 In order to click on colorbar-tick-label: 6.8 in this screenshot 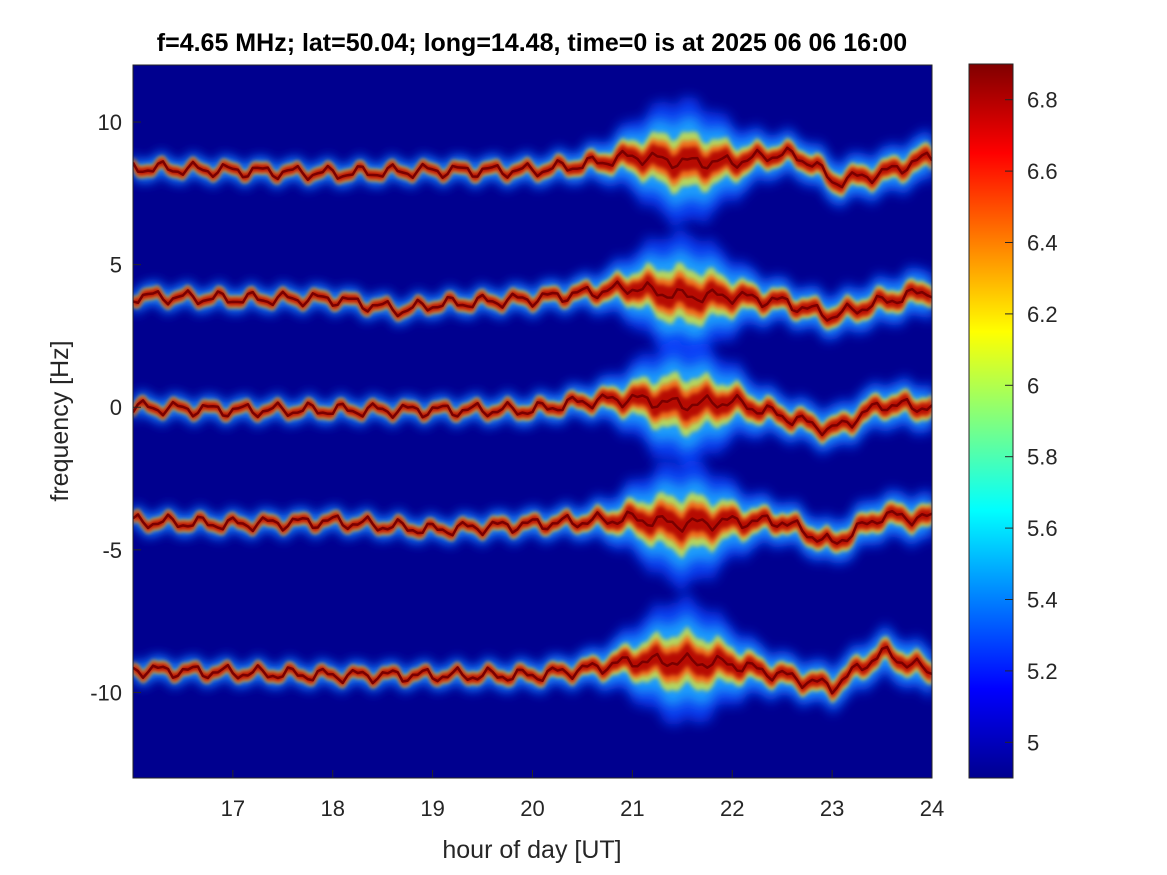, I will do `click(1042, 100)`.